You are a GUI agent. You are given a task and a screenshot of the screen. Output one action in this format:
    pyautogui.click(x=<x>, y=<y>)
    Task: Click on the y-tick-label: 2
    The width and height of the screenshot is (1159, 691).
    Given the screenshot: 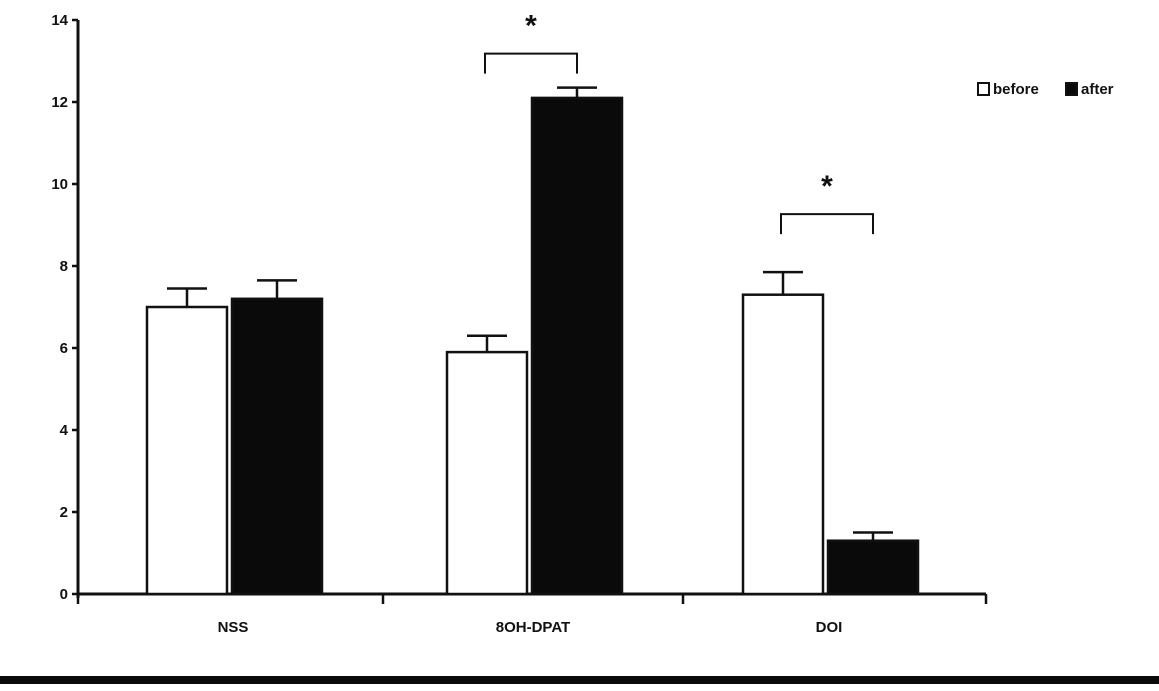 What is the action you would take?
    pyautogui.click(x=64, y=512)
    